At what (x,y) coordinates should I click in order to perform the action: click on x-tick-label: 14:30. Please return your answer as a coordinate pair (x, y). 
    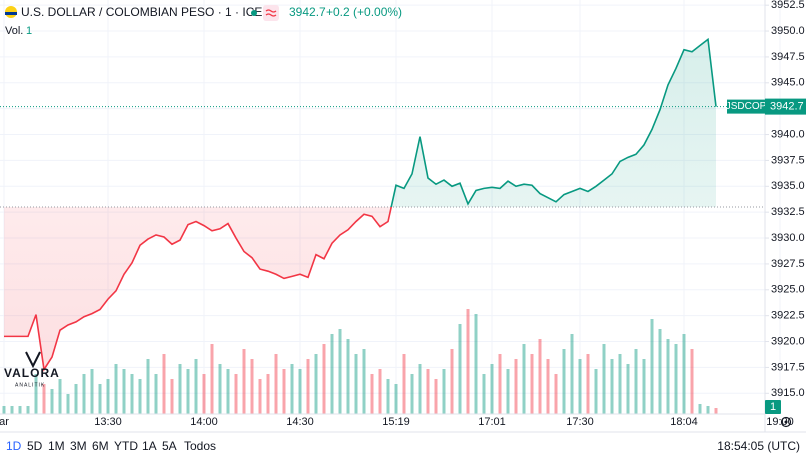
    Looking at the image, I should click on (300, 422).